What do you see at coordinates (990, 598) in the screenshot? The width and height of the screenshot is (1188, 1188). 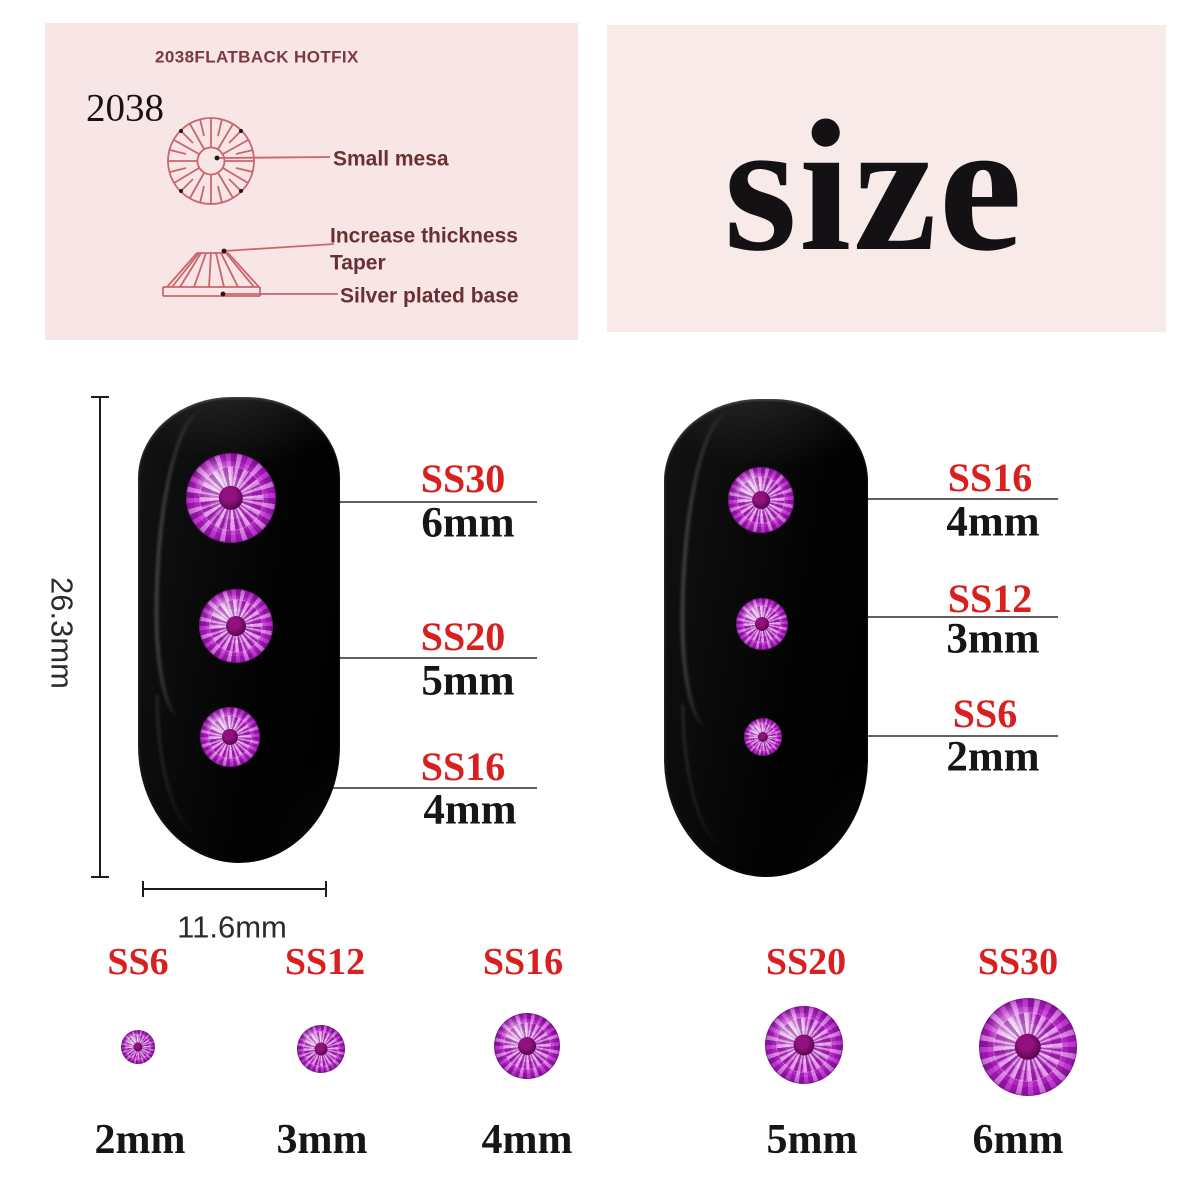 I see `callout-right-ss12: SS12` at bounding box center [990, 598].